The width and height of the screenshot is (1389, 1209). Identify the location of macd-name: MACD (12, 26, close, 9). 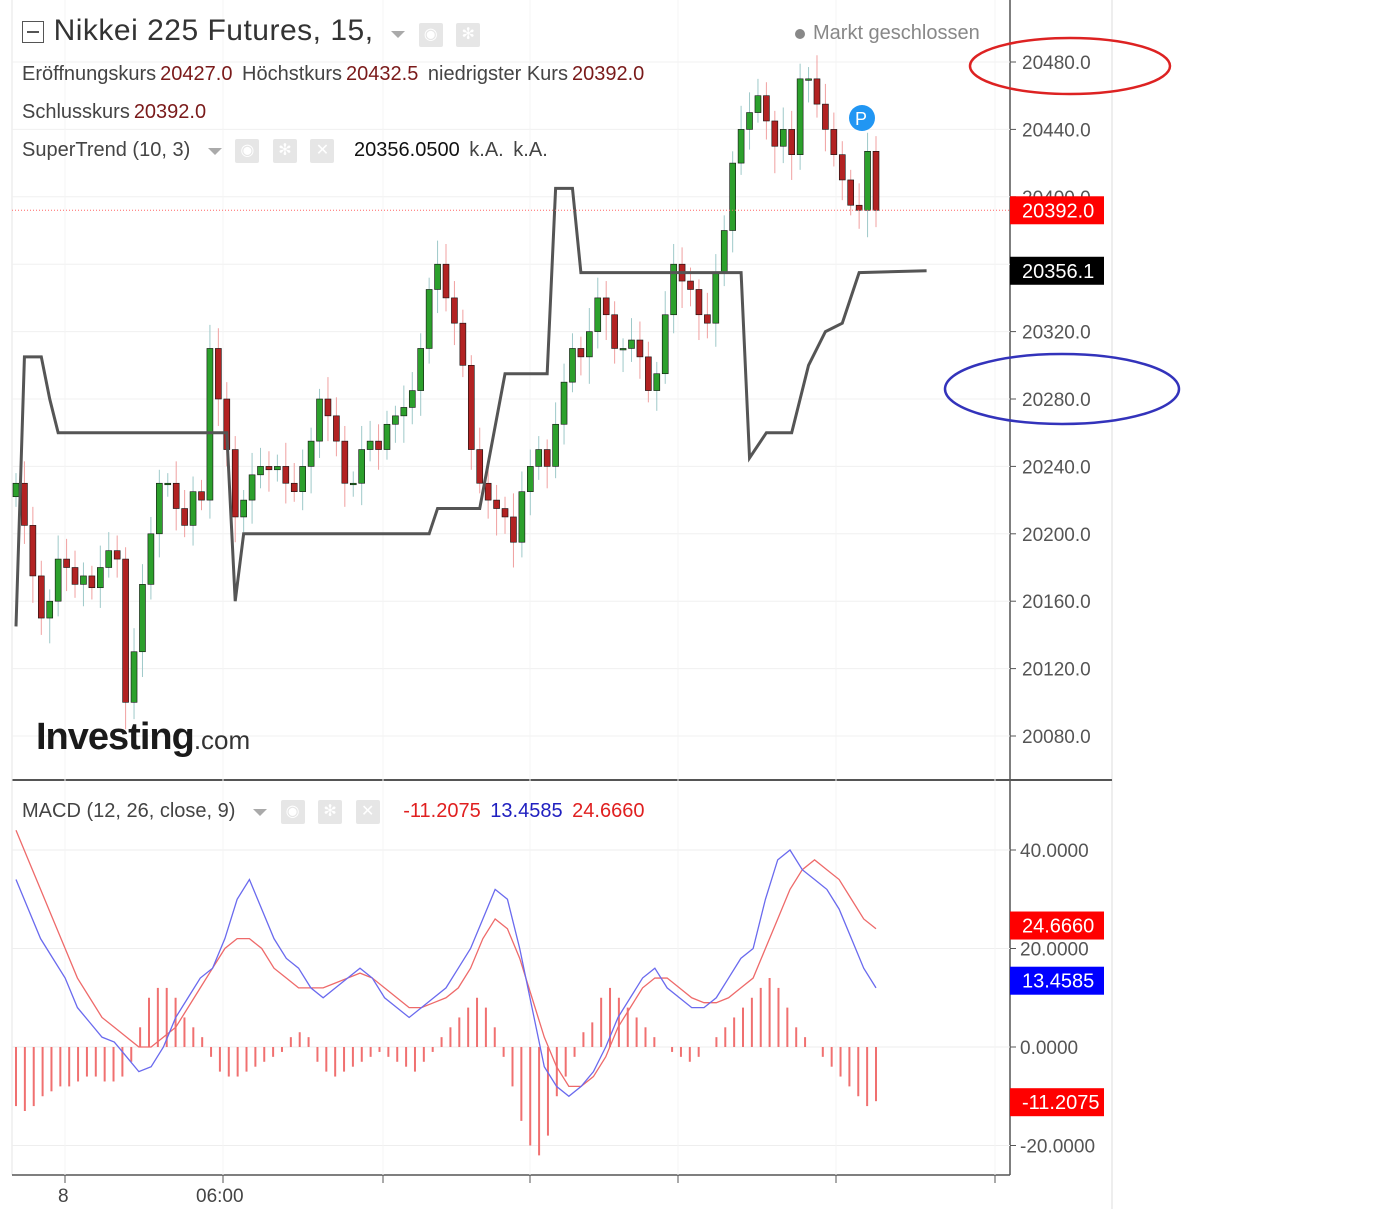
(129, 811).